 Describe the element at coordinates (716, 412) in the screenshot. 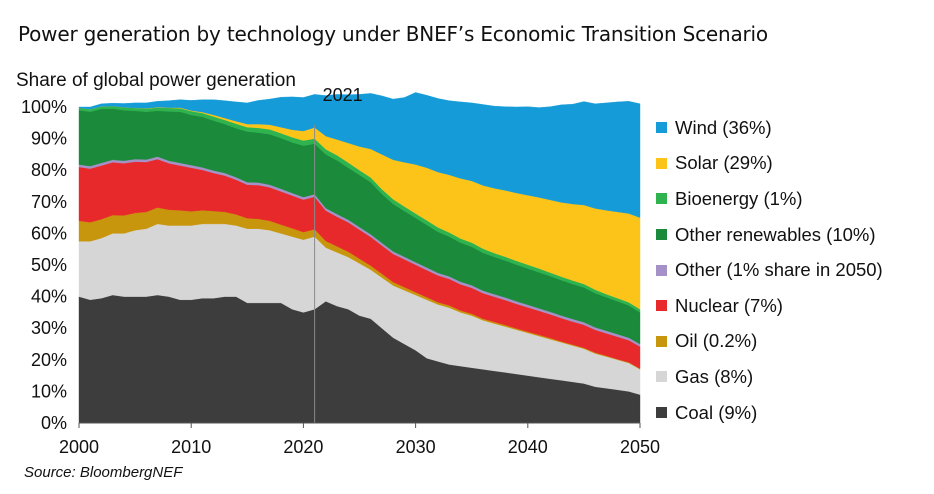

I see `legend-label: Coal (9%)` at that location.